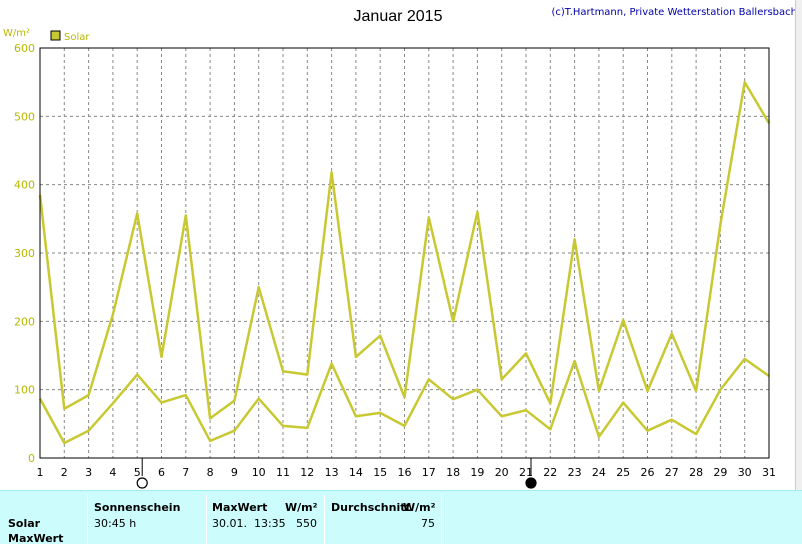  I want to click on x-tick-label: 14, so click(356, 472).